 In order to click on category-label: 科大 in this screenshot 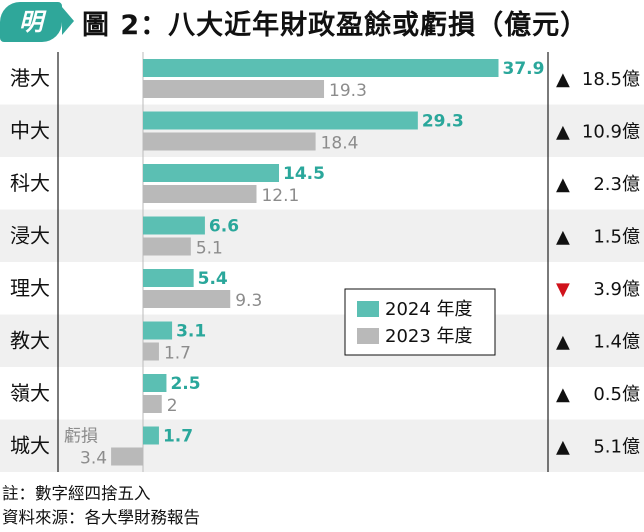, I will do `click(30, 183)`.